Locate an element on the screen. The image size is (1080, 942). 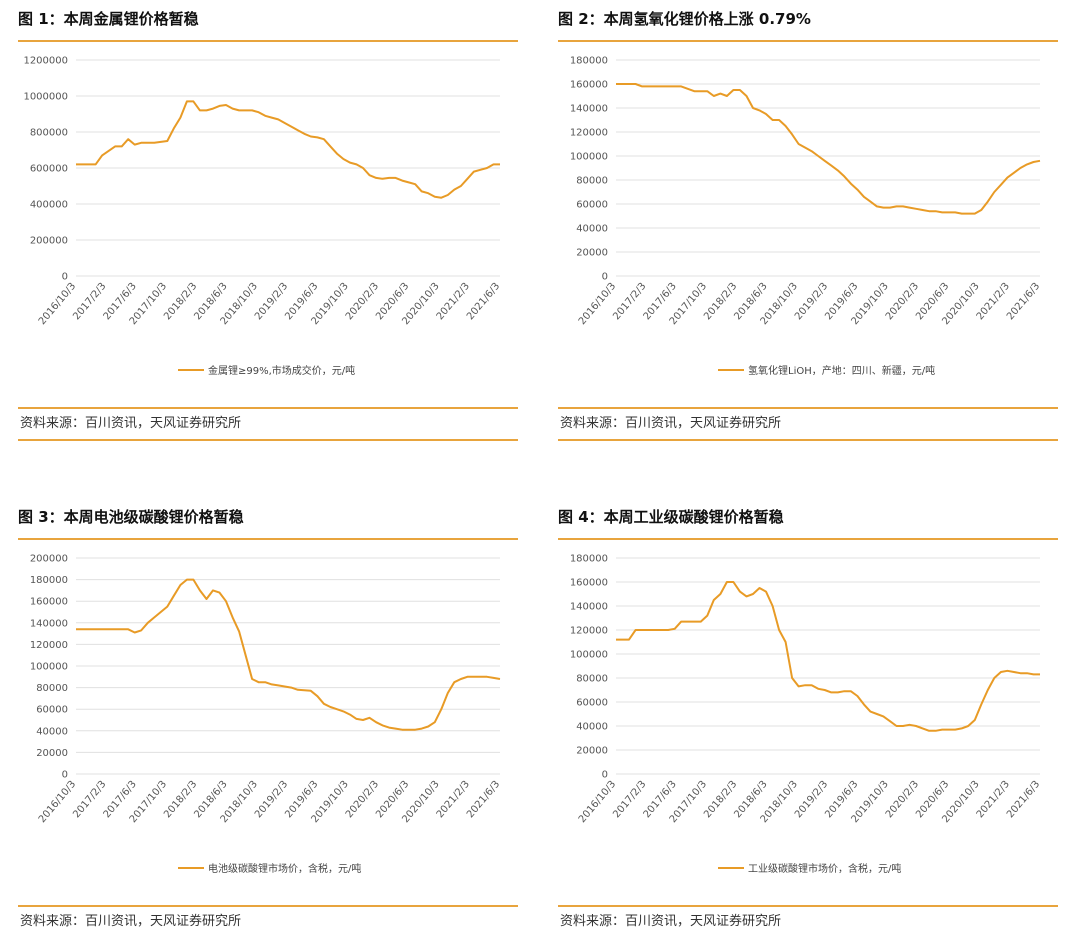
legend-label: 金属锂≥99%,市场成交价，元/吨 is located at coordinates (281, 370).